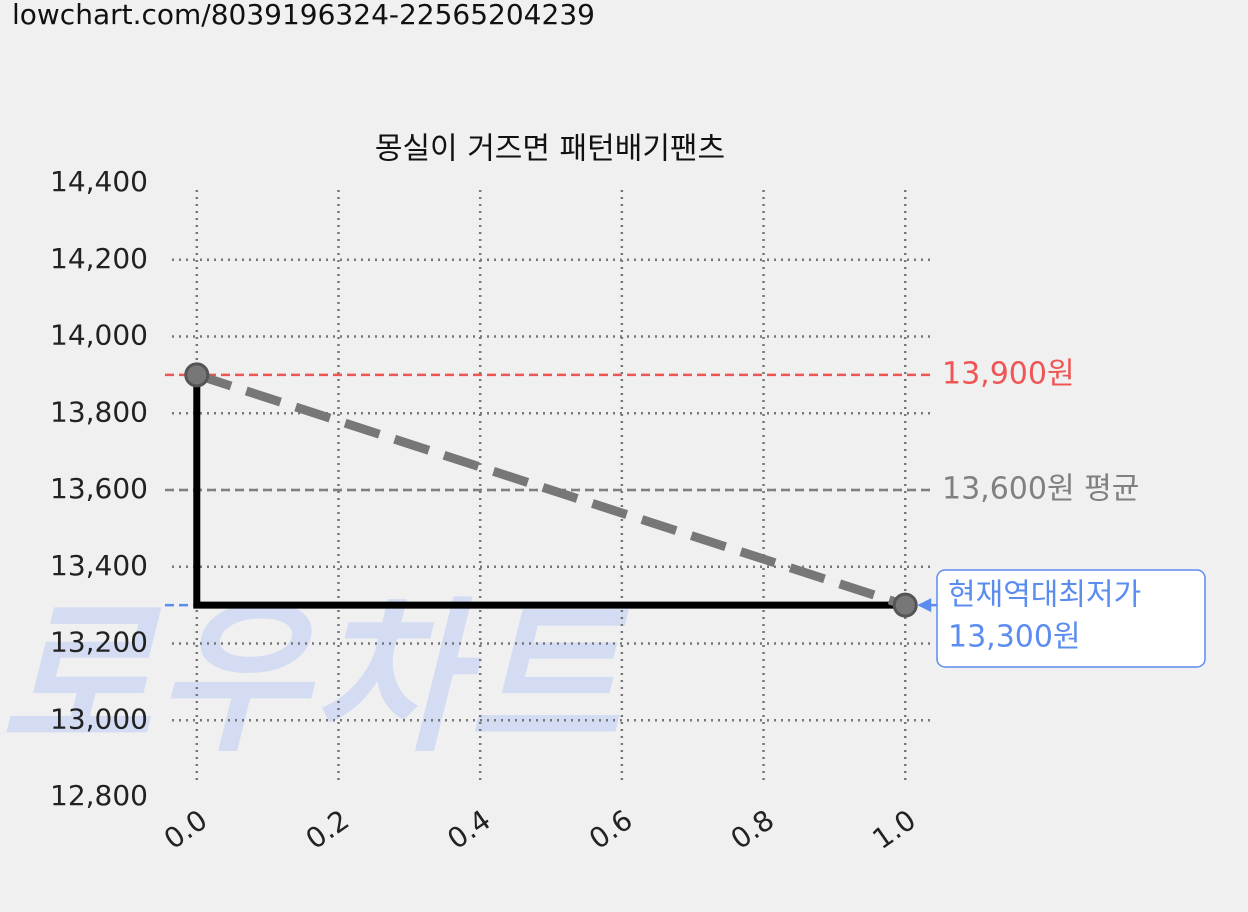  What do you see at coordinates (1044, 595) in the screenshot?
I see `annotation-text: 현재역대최저가` at bounding box center [1044, 595].